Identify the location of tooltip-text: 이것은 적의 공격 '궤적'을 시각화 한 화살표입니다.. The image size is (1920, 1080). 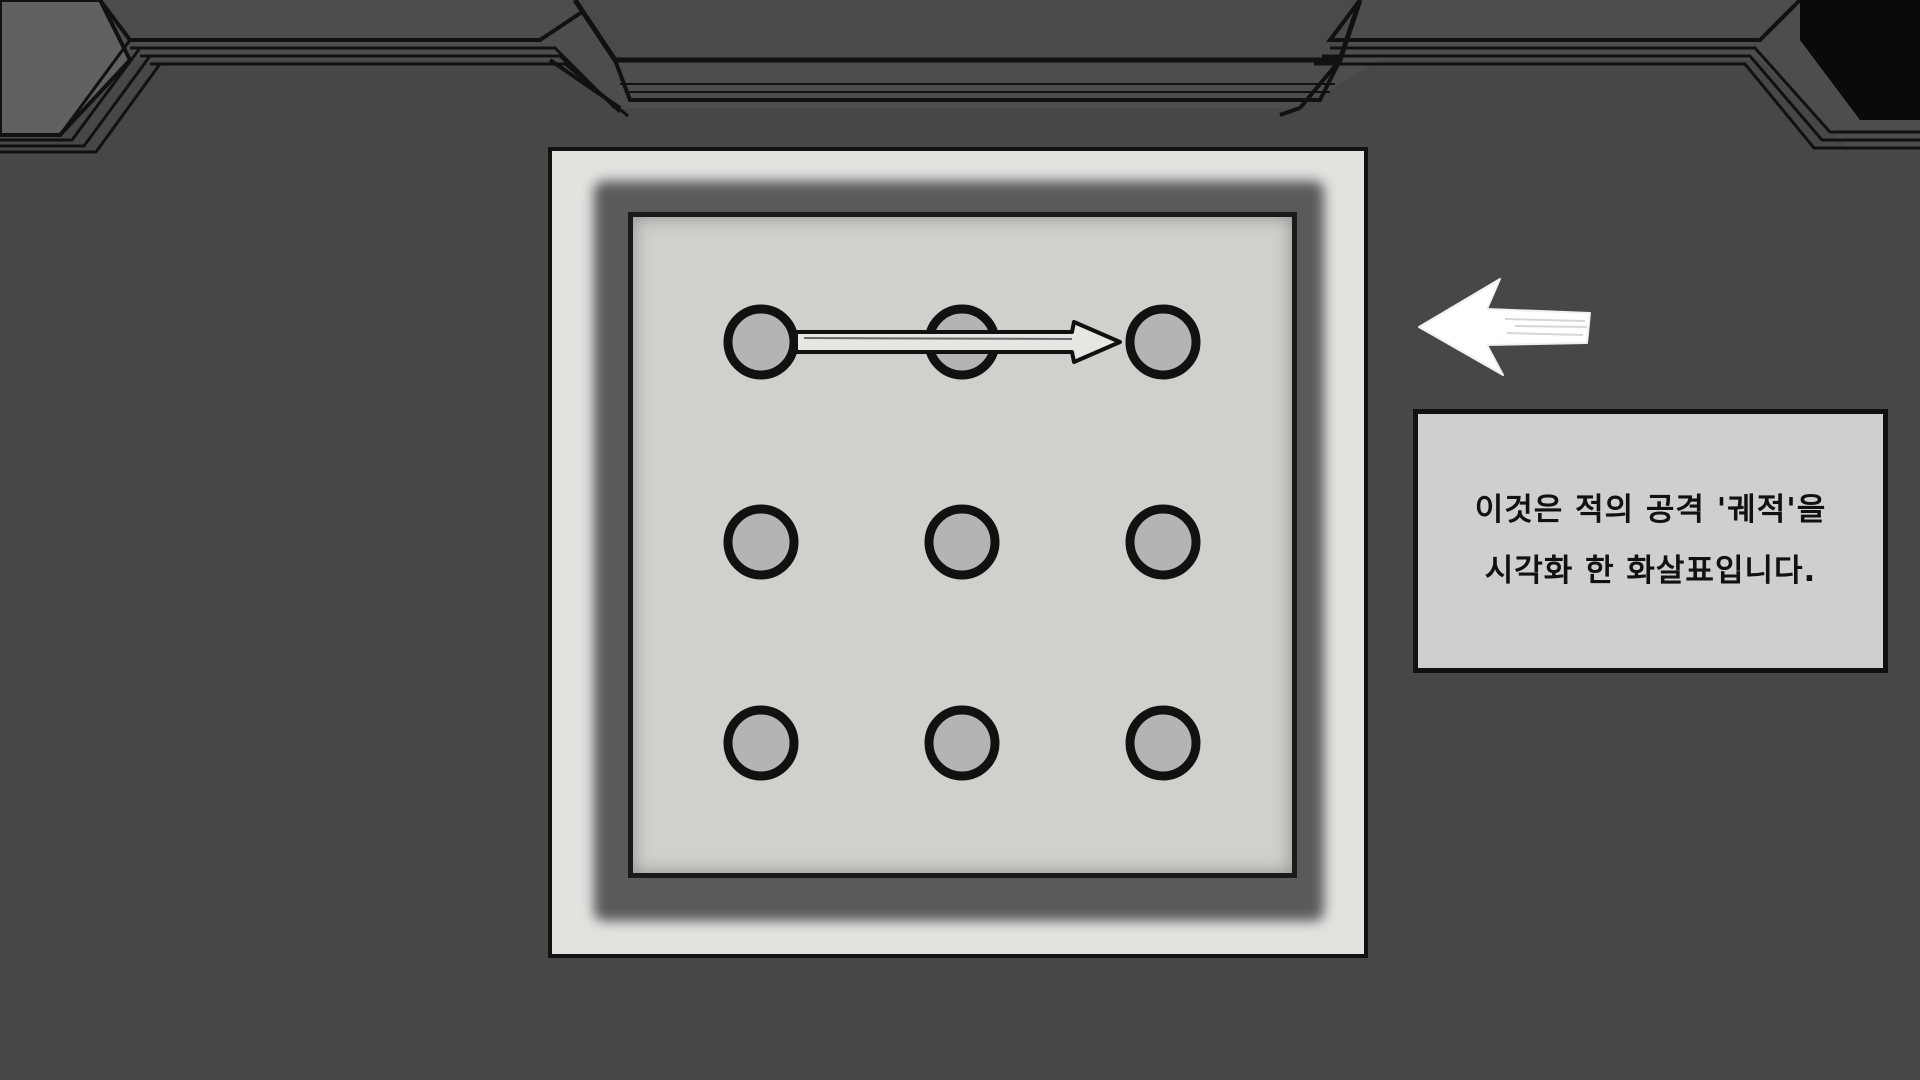
(1651, 541).